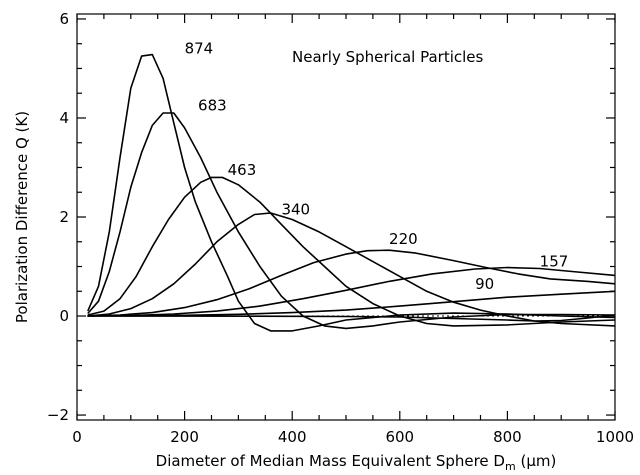 This screenshot has width=640, height=475. Describe the element at coordinates (64, 217) in the screenshot. I see `y-tick-label: 2` at that location.